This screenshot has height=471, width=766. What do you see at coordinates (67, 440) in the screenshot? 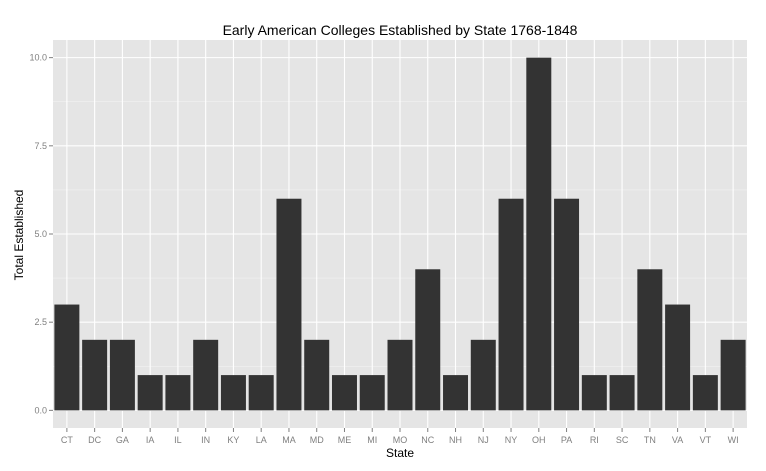
I see `x-tick-label-CT: CT` at bounding box center [67, 440].